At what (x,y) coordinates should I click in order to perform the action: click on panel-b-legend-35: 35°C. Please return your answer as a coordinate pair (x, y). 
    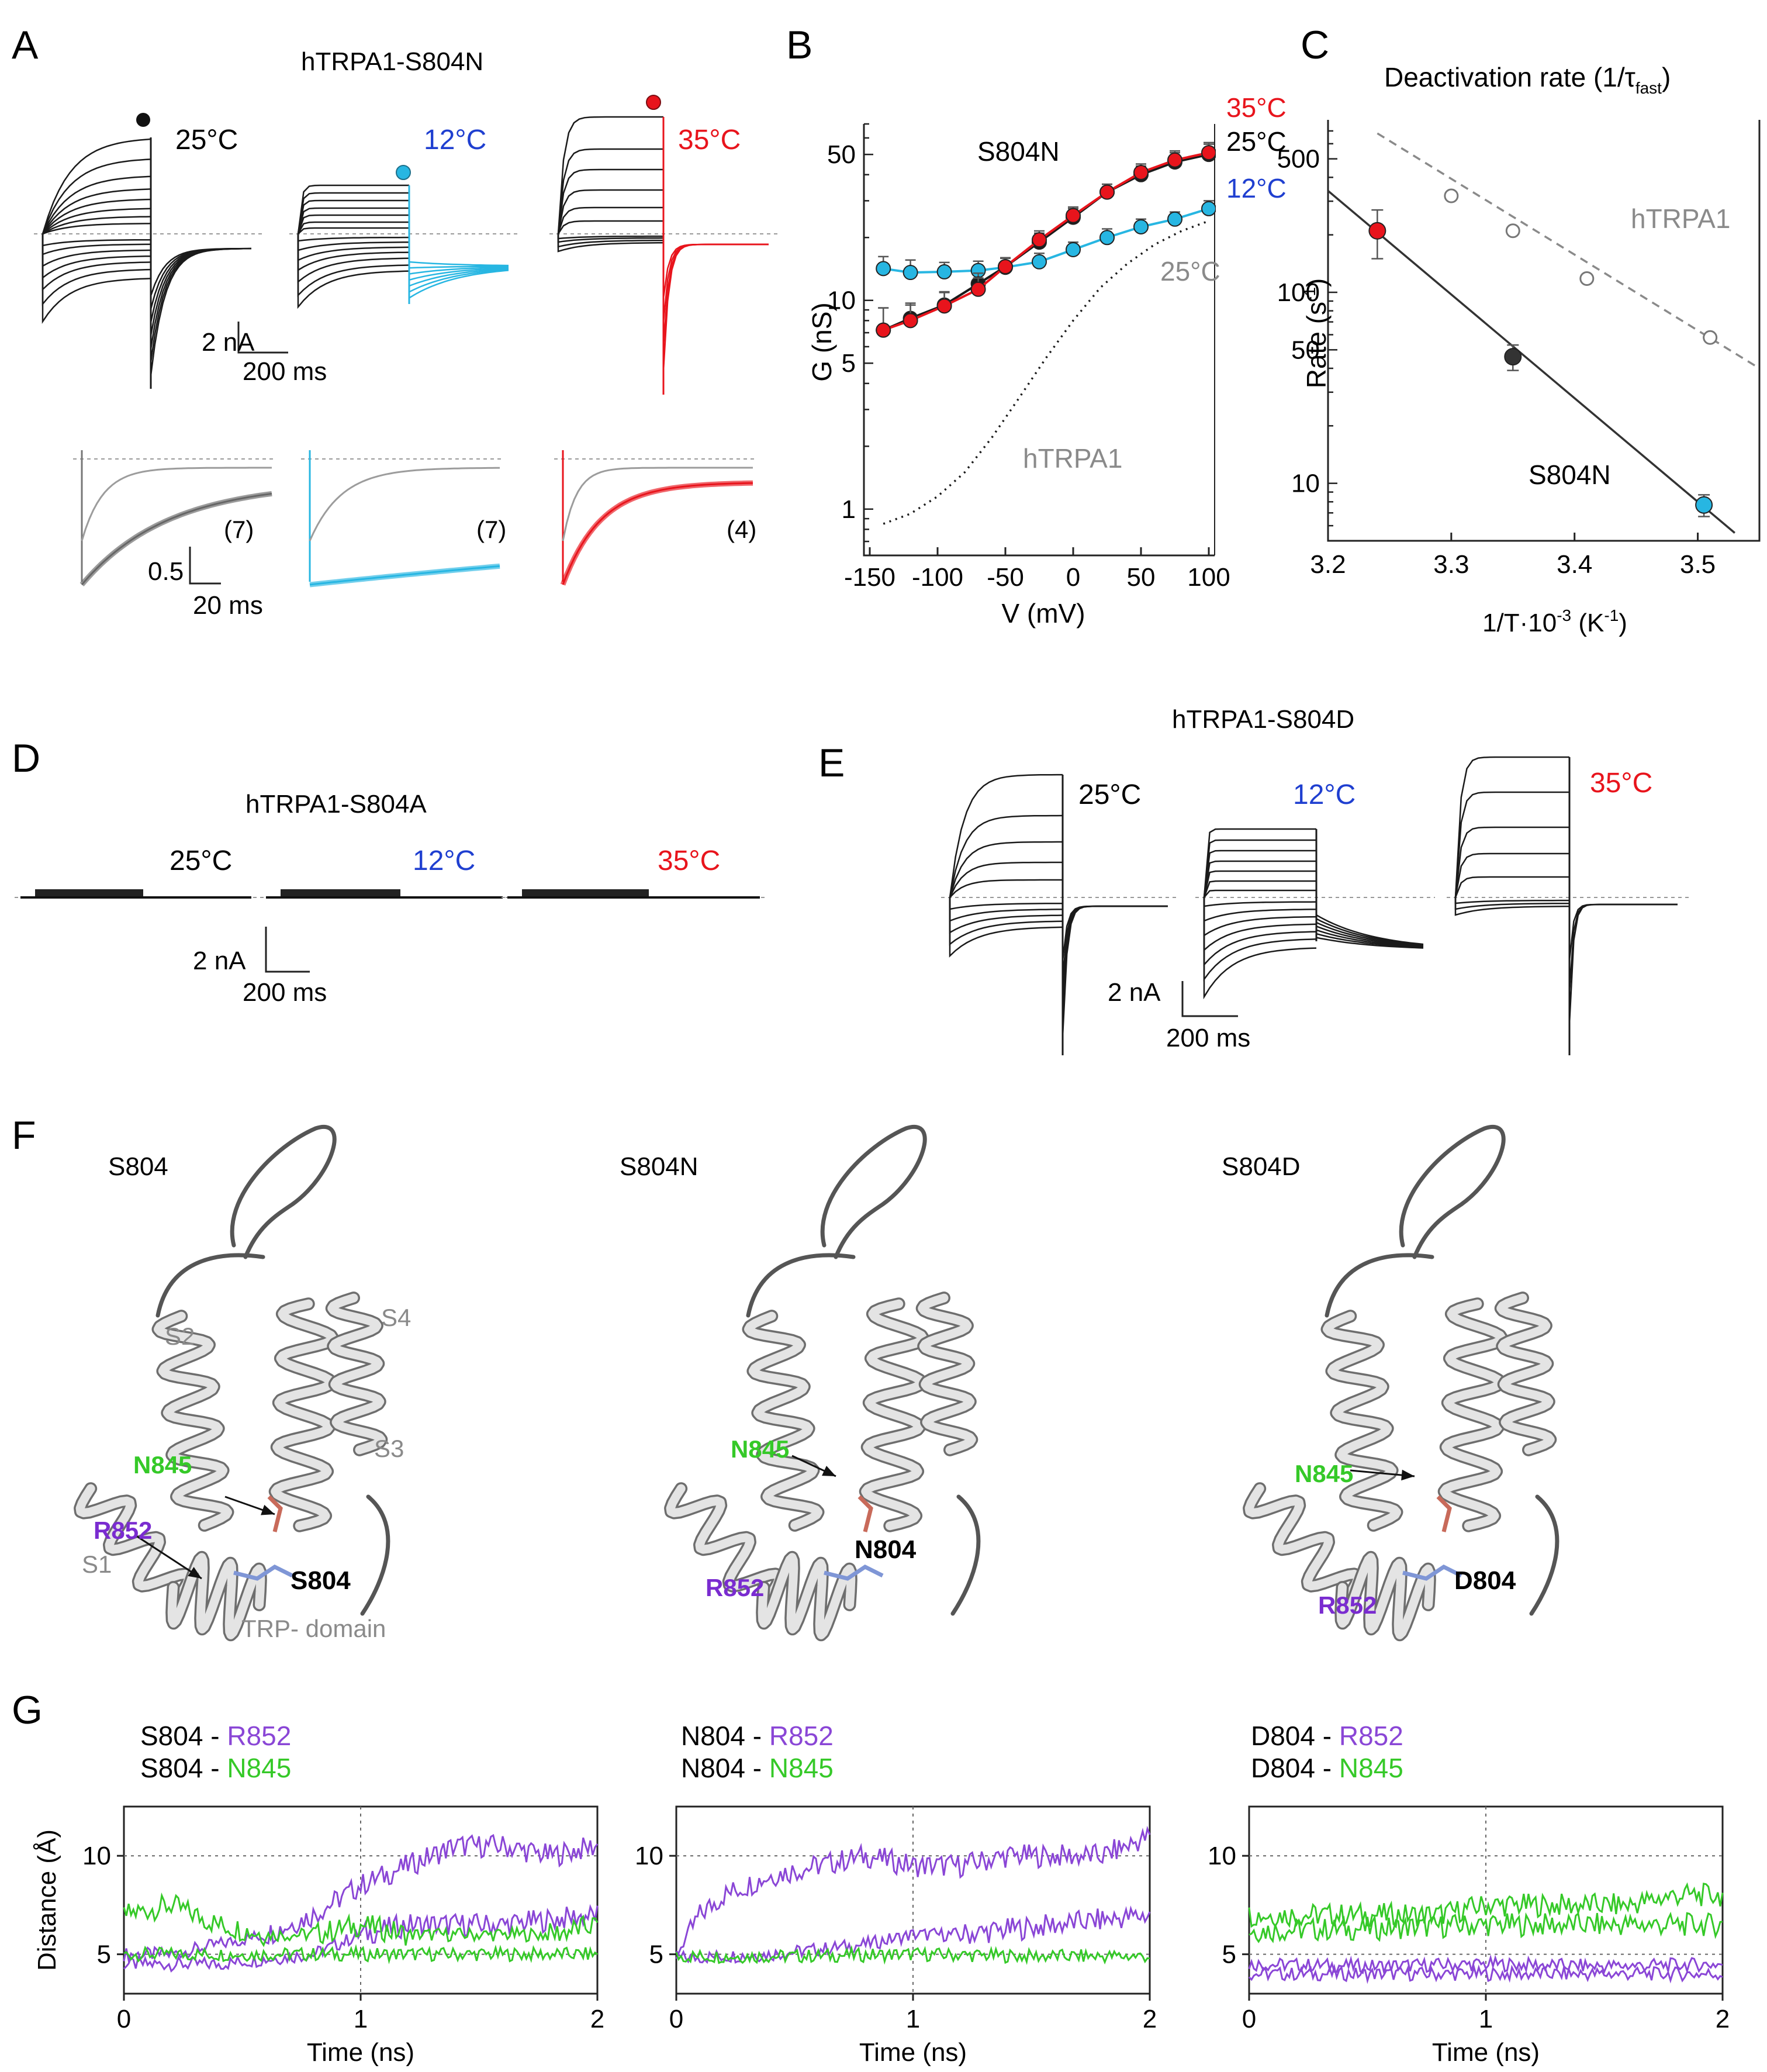
    Looking at the image, I should click on (1256, 107).